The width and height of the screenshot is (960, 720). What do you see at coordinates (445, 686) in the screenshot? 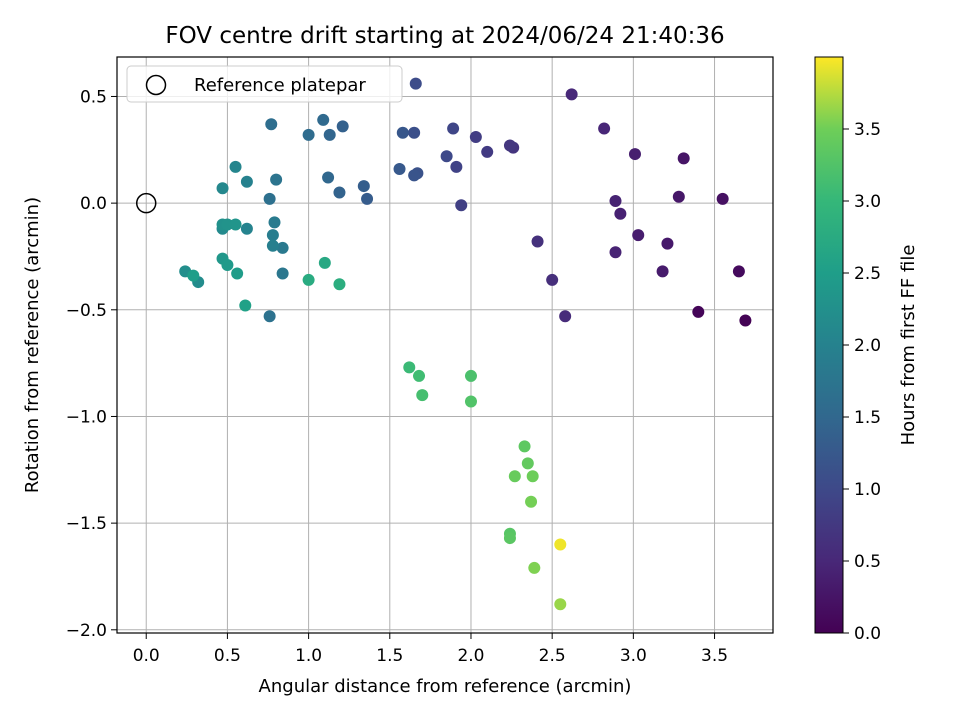
I see `x-axis-label: Angular distance from reference (arcmin)` at bounding box center [445, 686].